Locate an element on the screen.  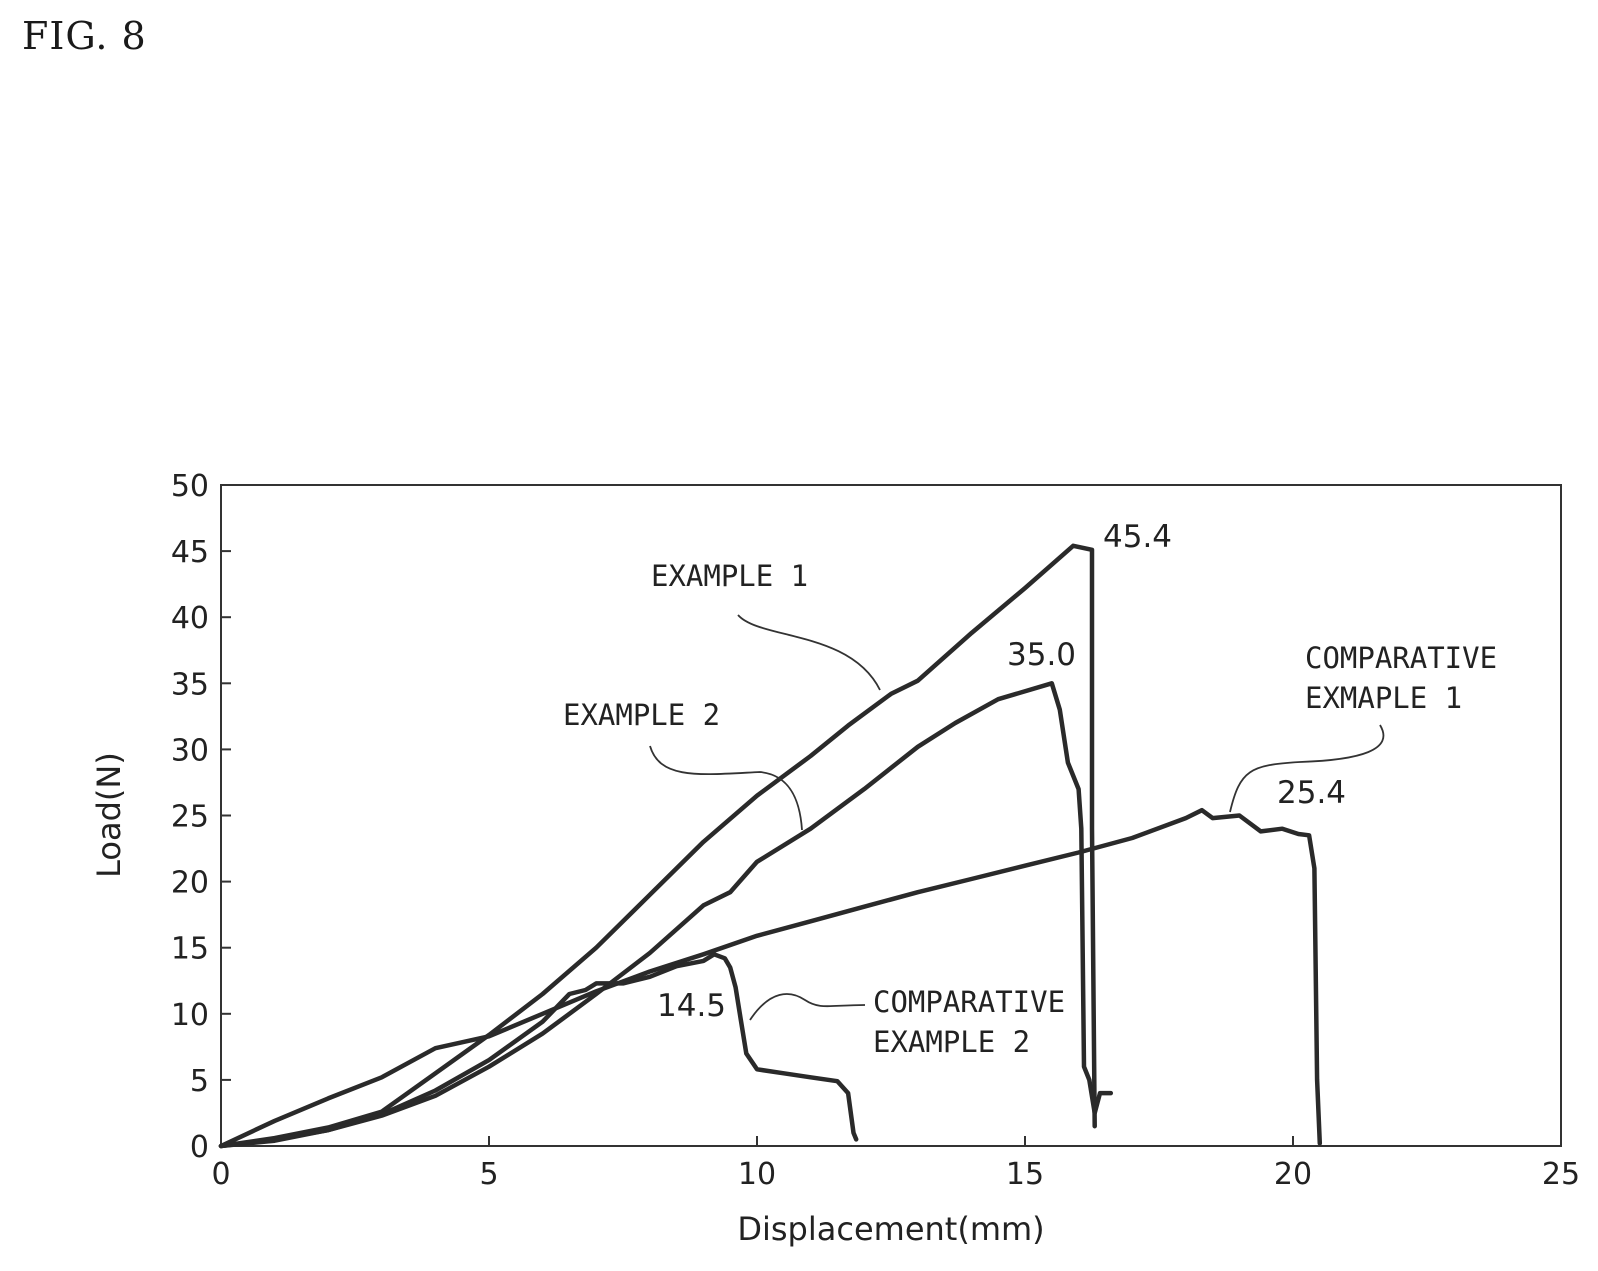
y-tick-label: 0 is located at coordinates (199, 1147).